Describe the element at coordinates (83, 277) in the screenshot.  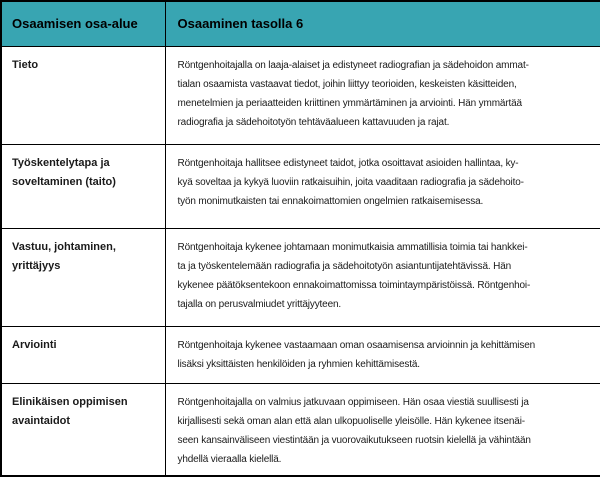
I see `row-label-vastuu: Vastuu, johtaminen, yrittäjyys` at that location.